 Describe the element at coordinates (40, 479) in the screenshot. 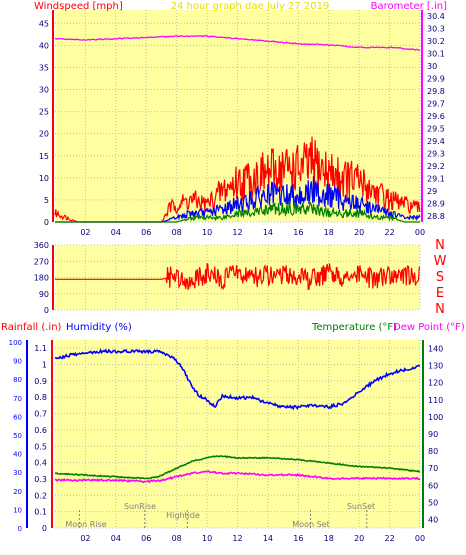

I see `y-tick-label-rain: 0.3` at that location.